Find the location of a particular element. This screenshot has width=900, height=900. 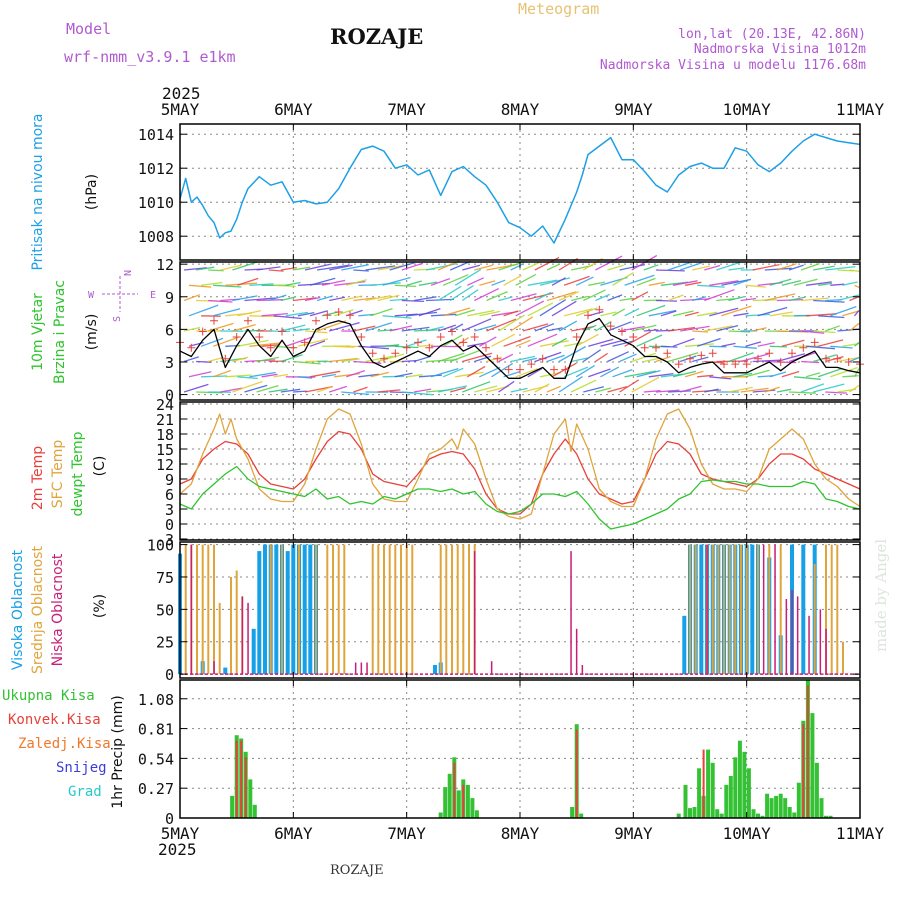

y-tick-label: 50 is located at coordinates (165, 610).